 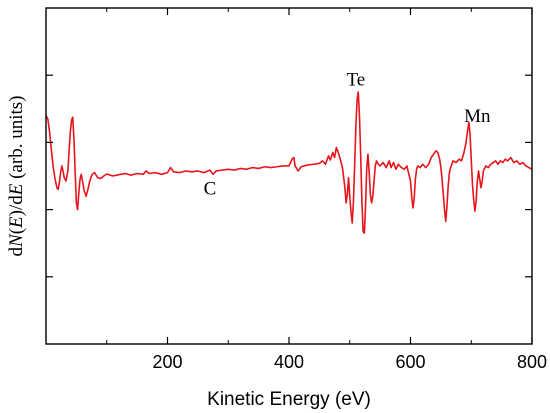 What do you see at coordinates (477, 116) in the screenshot?
I see `peak-annotation-mn: Mn` at bounding box center [477, 116].